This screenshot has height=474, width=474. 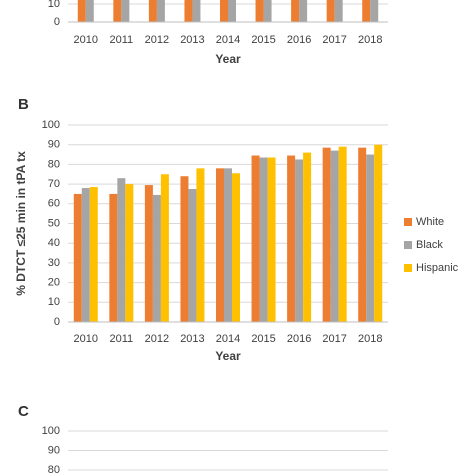 I want to click on y-tick-label: 60, so click(x=54, y=204).